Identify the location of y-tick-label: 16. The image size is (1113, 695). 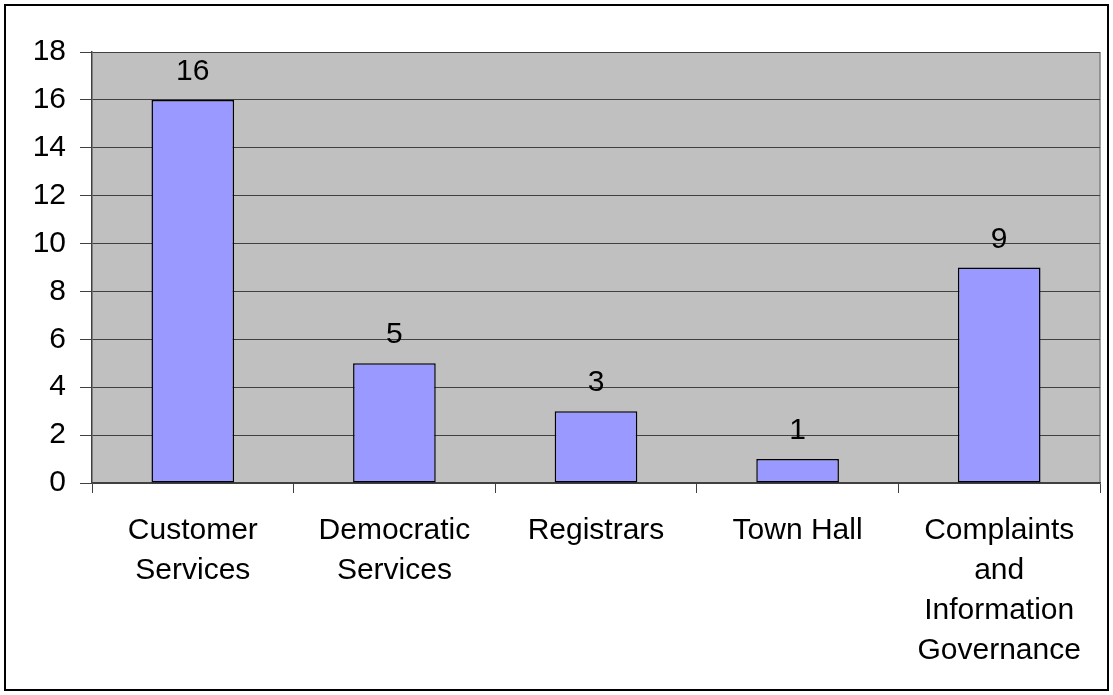
(49, 98).